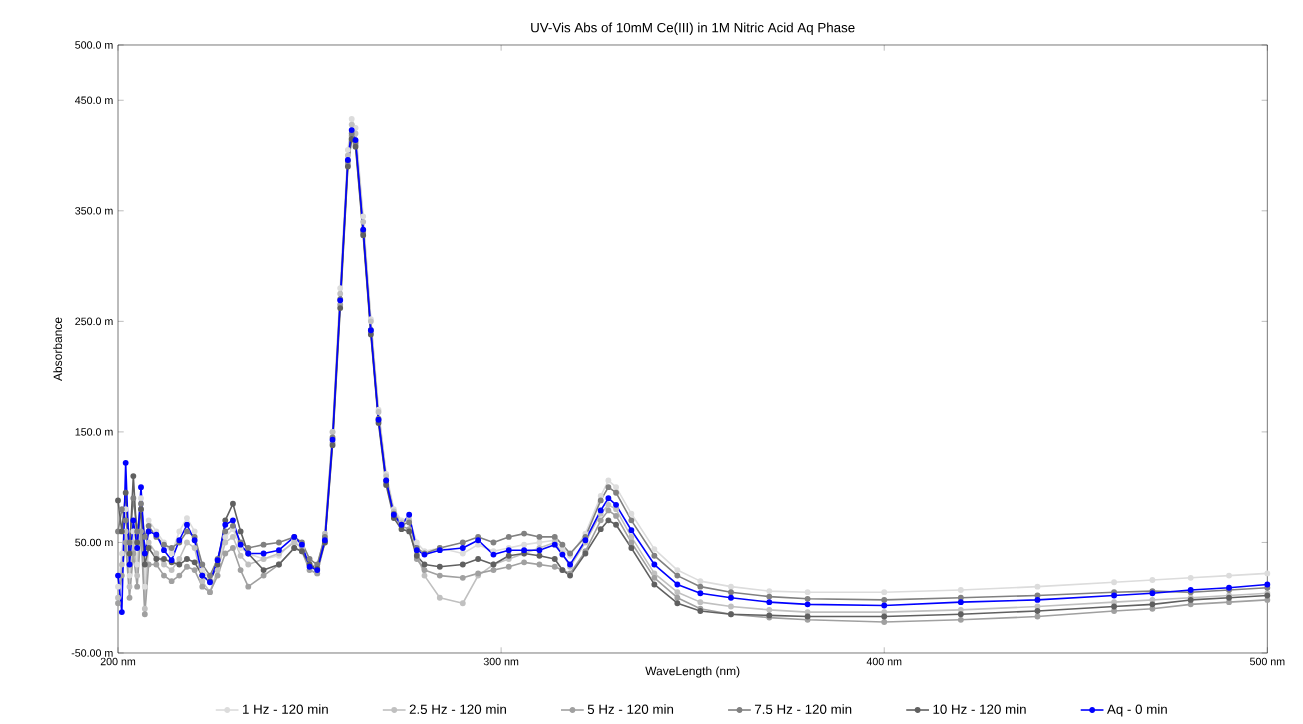 Image resolution: width=1303 pixels, height=724 pixels. What do you see at coordinates (94, 542) in the screenshot?
I see `y-tick-label: 50.00 m` at bounding box center [94, 542].